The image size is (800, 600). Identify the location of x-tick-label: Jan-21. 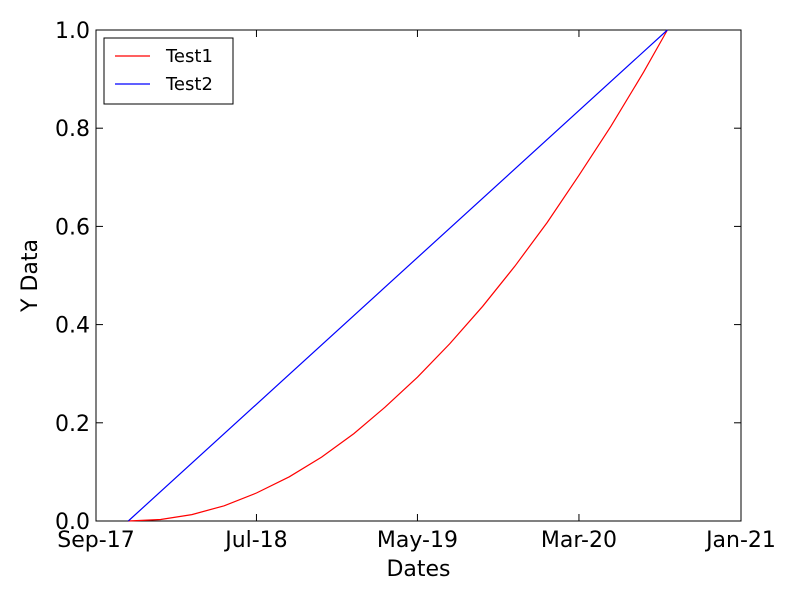
(740, 540).